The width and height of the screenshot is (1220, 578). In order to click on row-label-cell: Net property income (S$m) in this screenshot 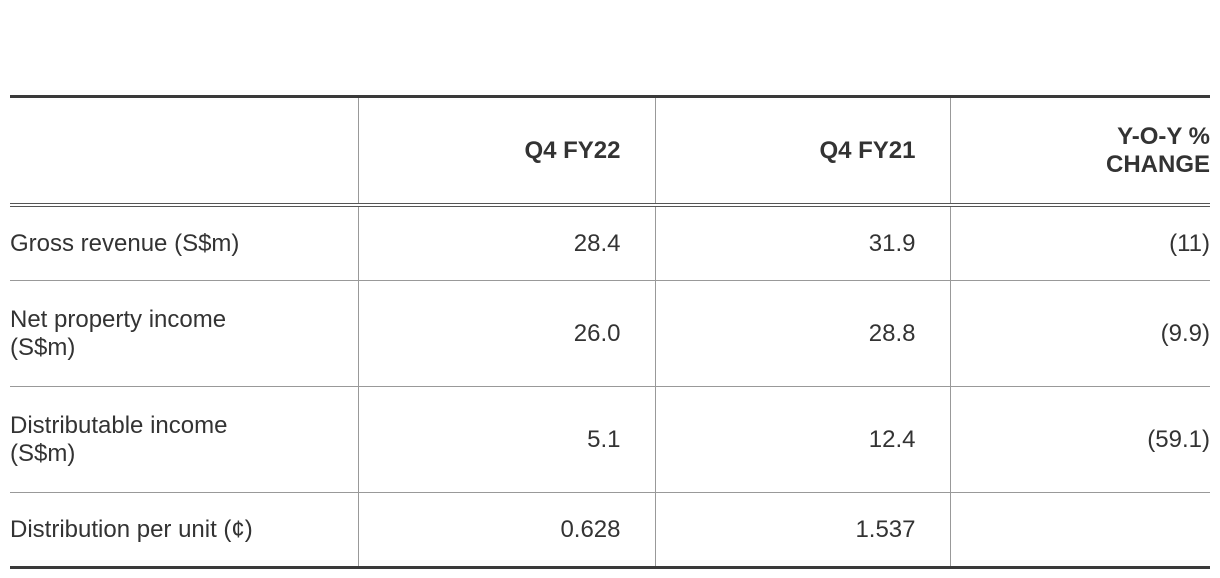, I will do `click(184, 333)`.